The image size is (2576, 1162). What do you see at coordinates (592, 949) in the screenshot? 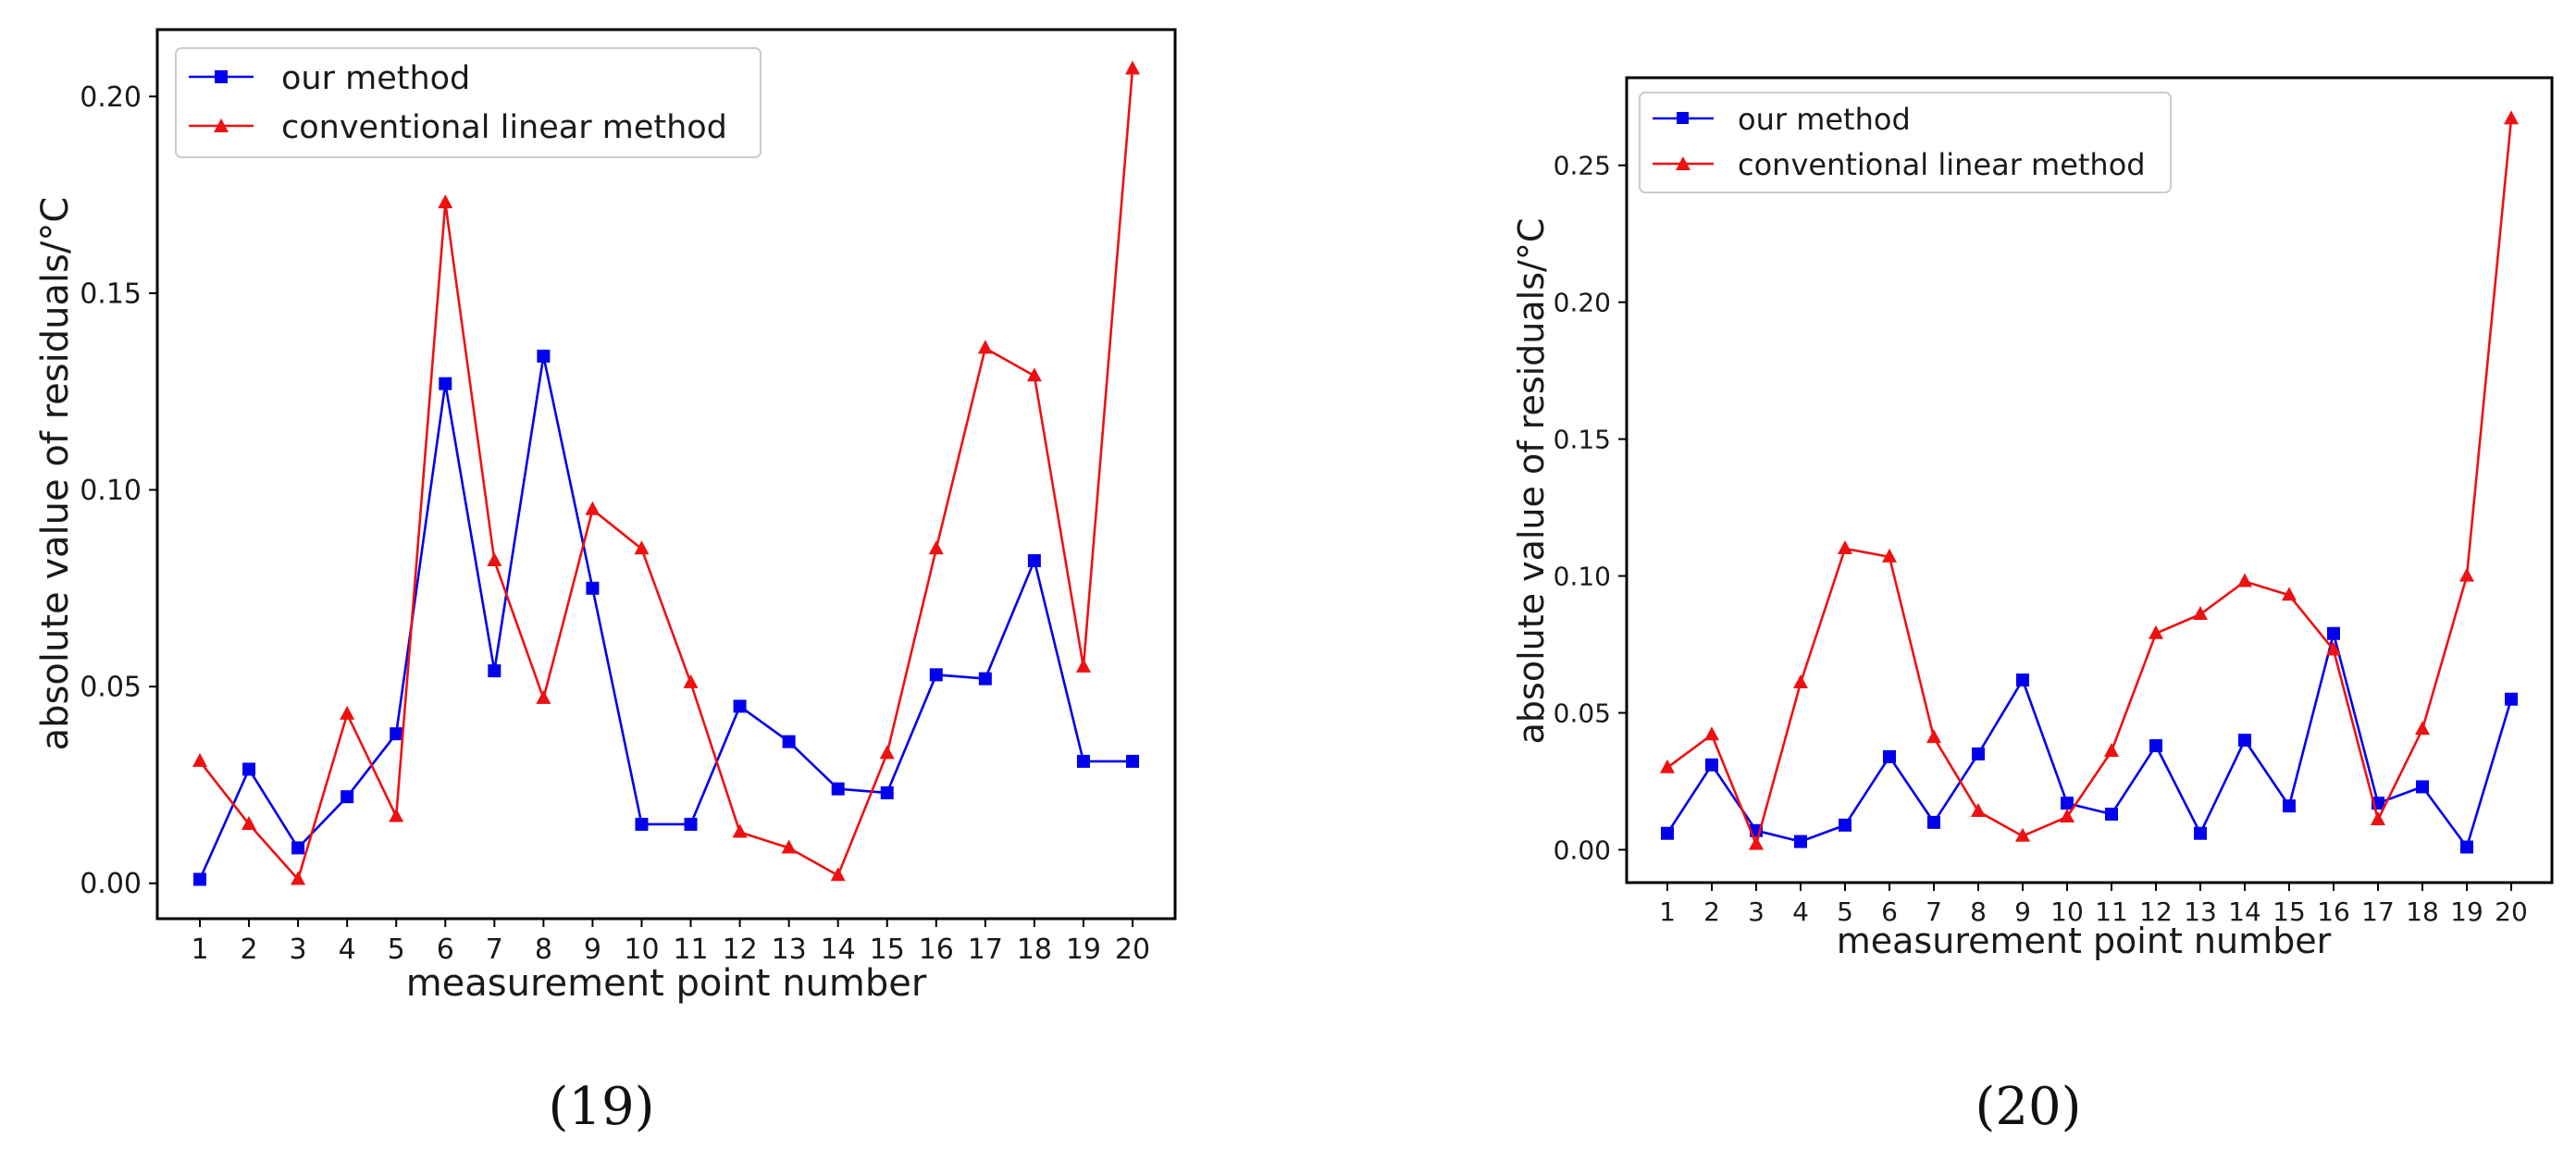
I see `x-tick-label: 9` at bounding box center [592, 949].